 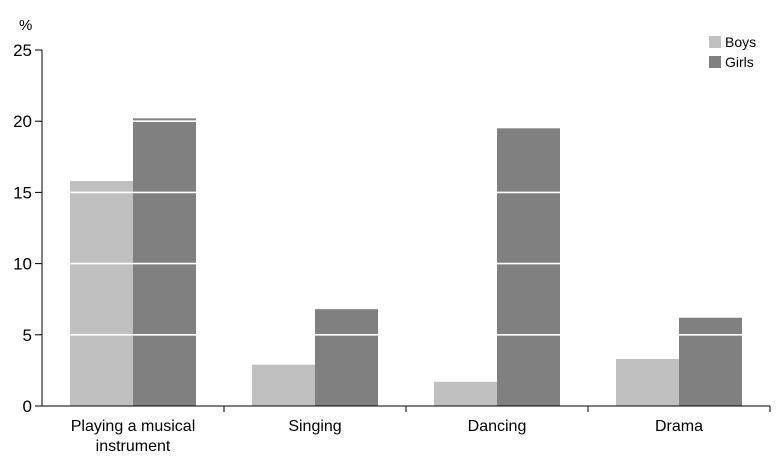 I want to click on y-tick-label: 0, so click(x=27, y=406).